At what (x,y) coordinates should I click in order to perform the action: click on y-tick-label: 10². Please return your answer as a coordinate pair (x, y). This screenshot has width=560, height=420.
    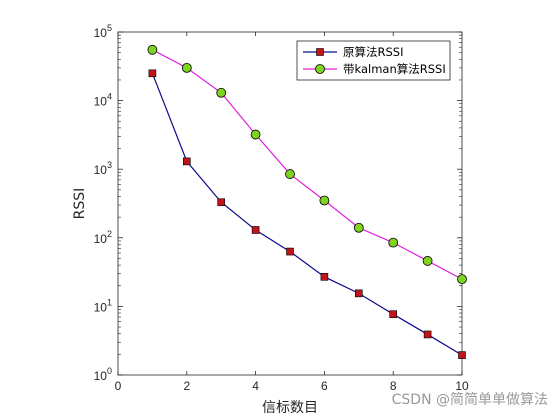
    Looking at the image, I should click on (103, 237).